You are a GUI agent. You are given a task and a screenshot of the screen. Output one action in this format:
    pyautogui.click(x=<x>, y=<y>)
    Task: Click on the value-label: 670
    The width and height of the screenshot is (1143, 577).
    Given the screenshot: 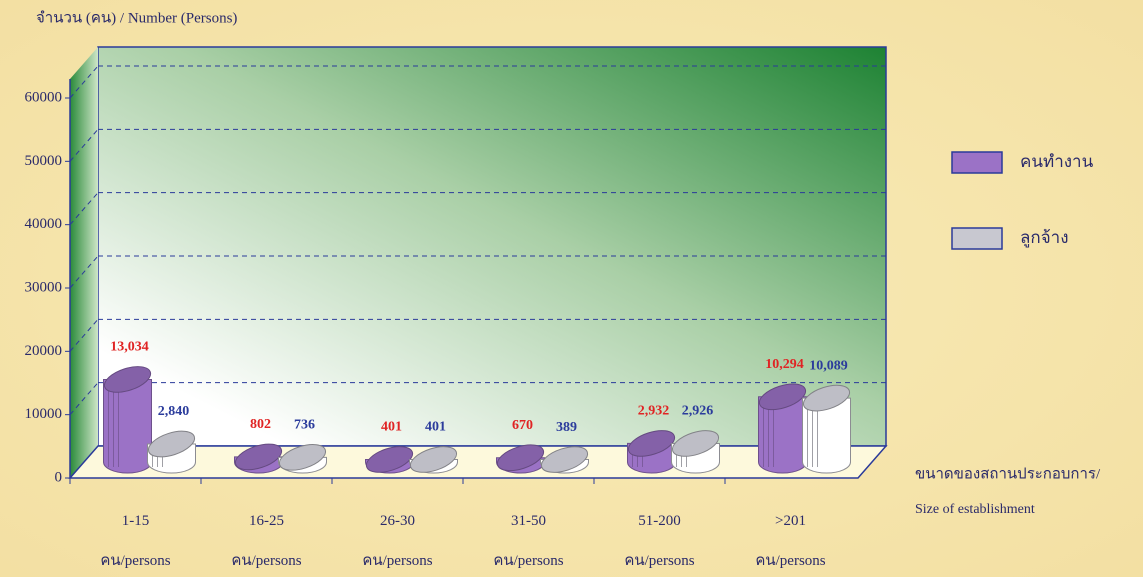 What is the action you would take?
    pyautogui.click(x=522, y=425)
    